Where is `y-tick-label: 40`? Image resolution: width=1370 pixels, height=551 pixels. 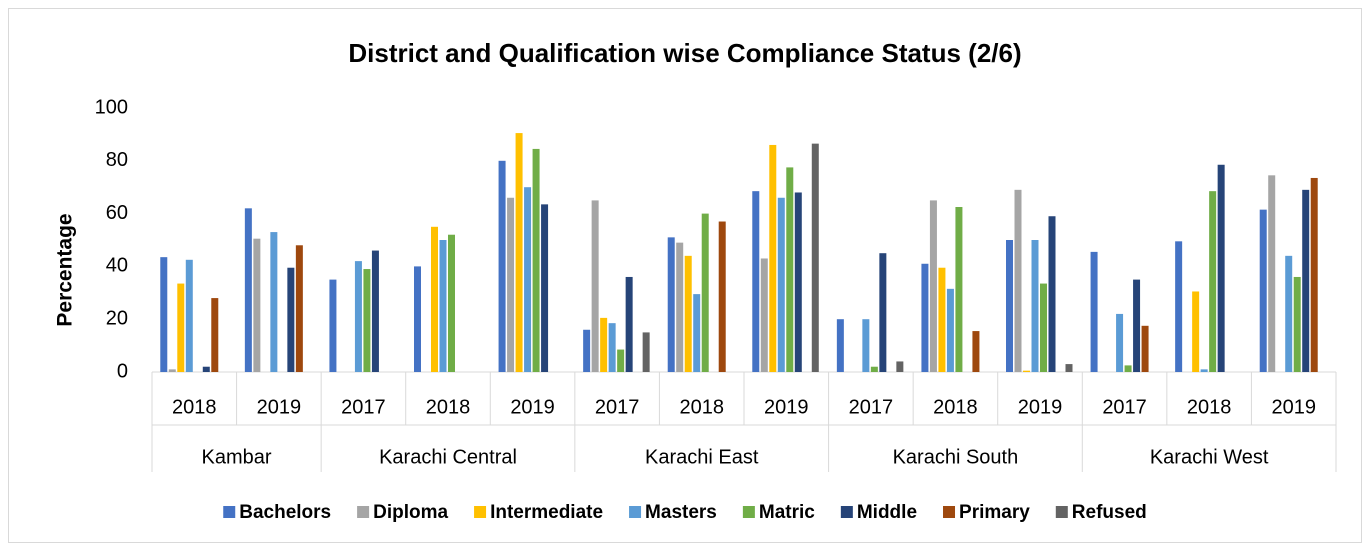 y-tick-label: 40 is located at coordinates (117, 266).